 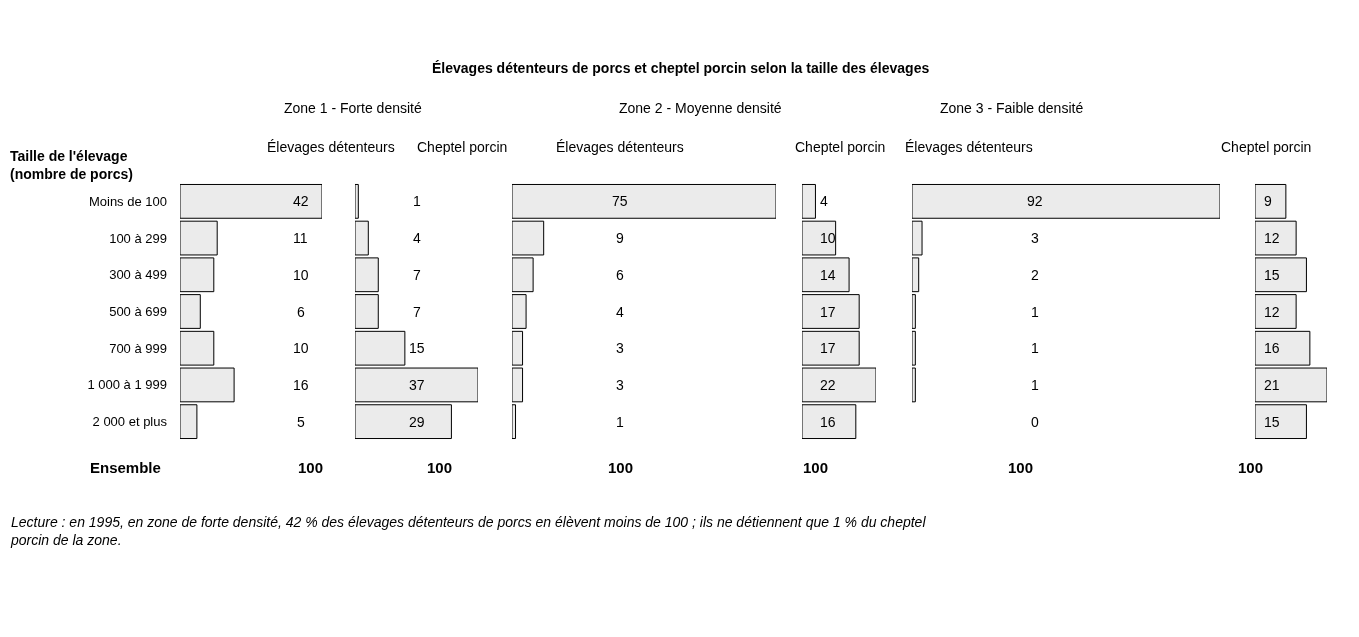 I want to click on y-tick-label: 2 000 et plus, so click(x=130, y=422).